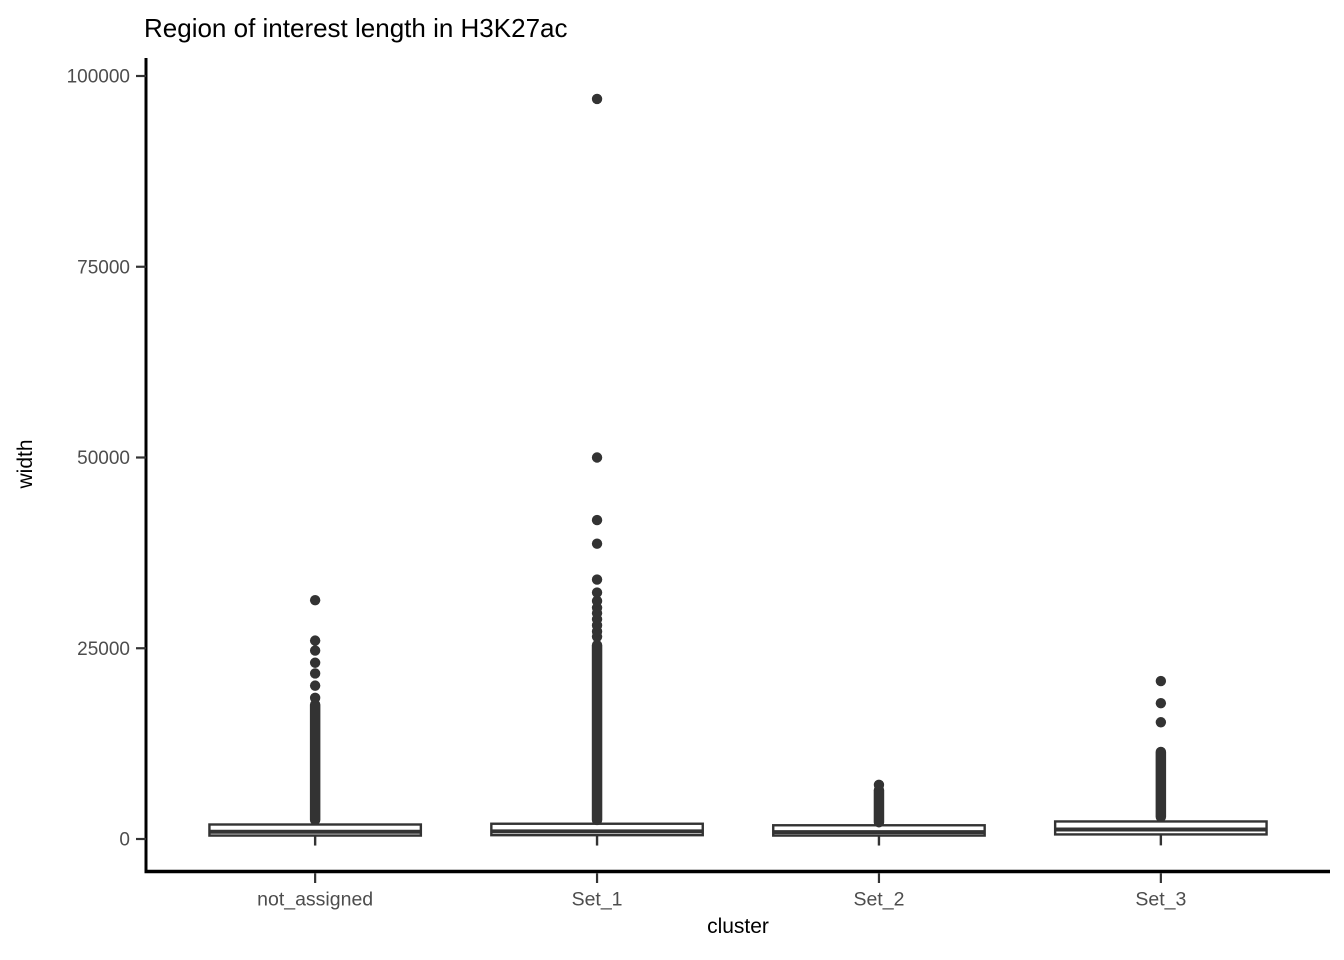  Describe the element at coordinates (103, 267) in the screenshot. I see `y-tick-label: 75000` at that location.